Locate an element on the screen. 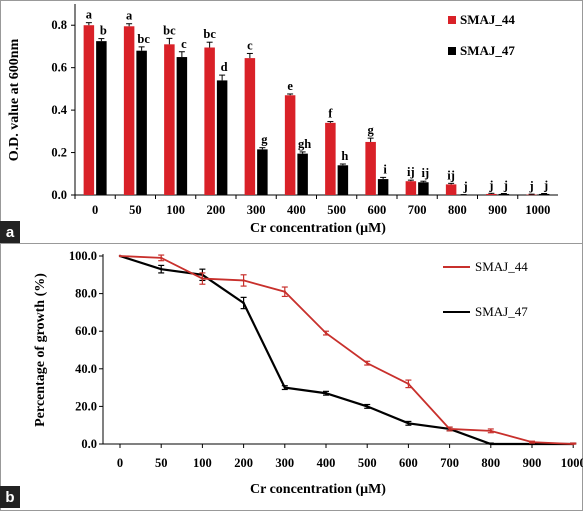 Image resolution: width=583 pixels, height=511 pixels. panel-a-significance-label: gh is located at coordinates (304, 144).